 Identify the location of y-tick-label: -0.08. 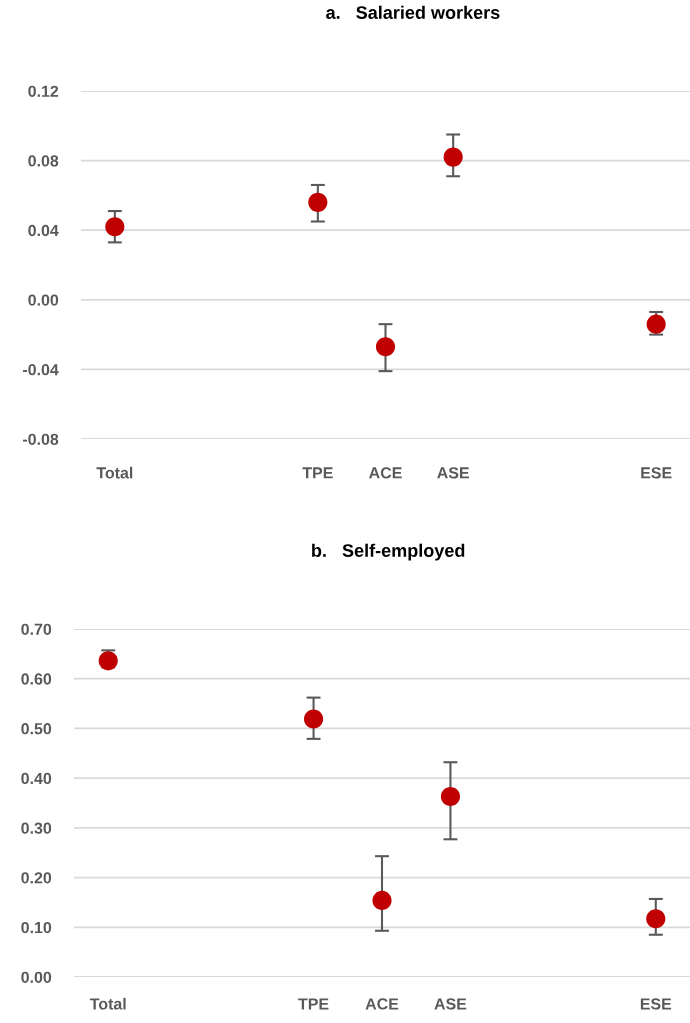
(41, 439).